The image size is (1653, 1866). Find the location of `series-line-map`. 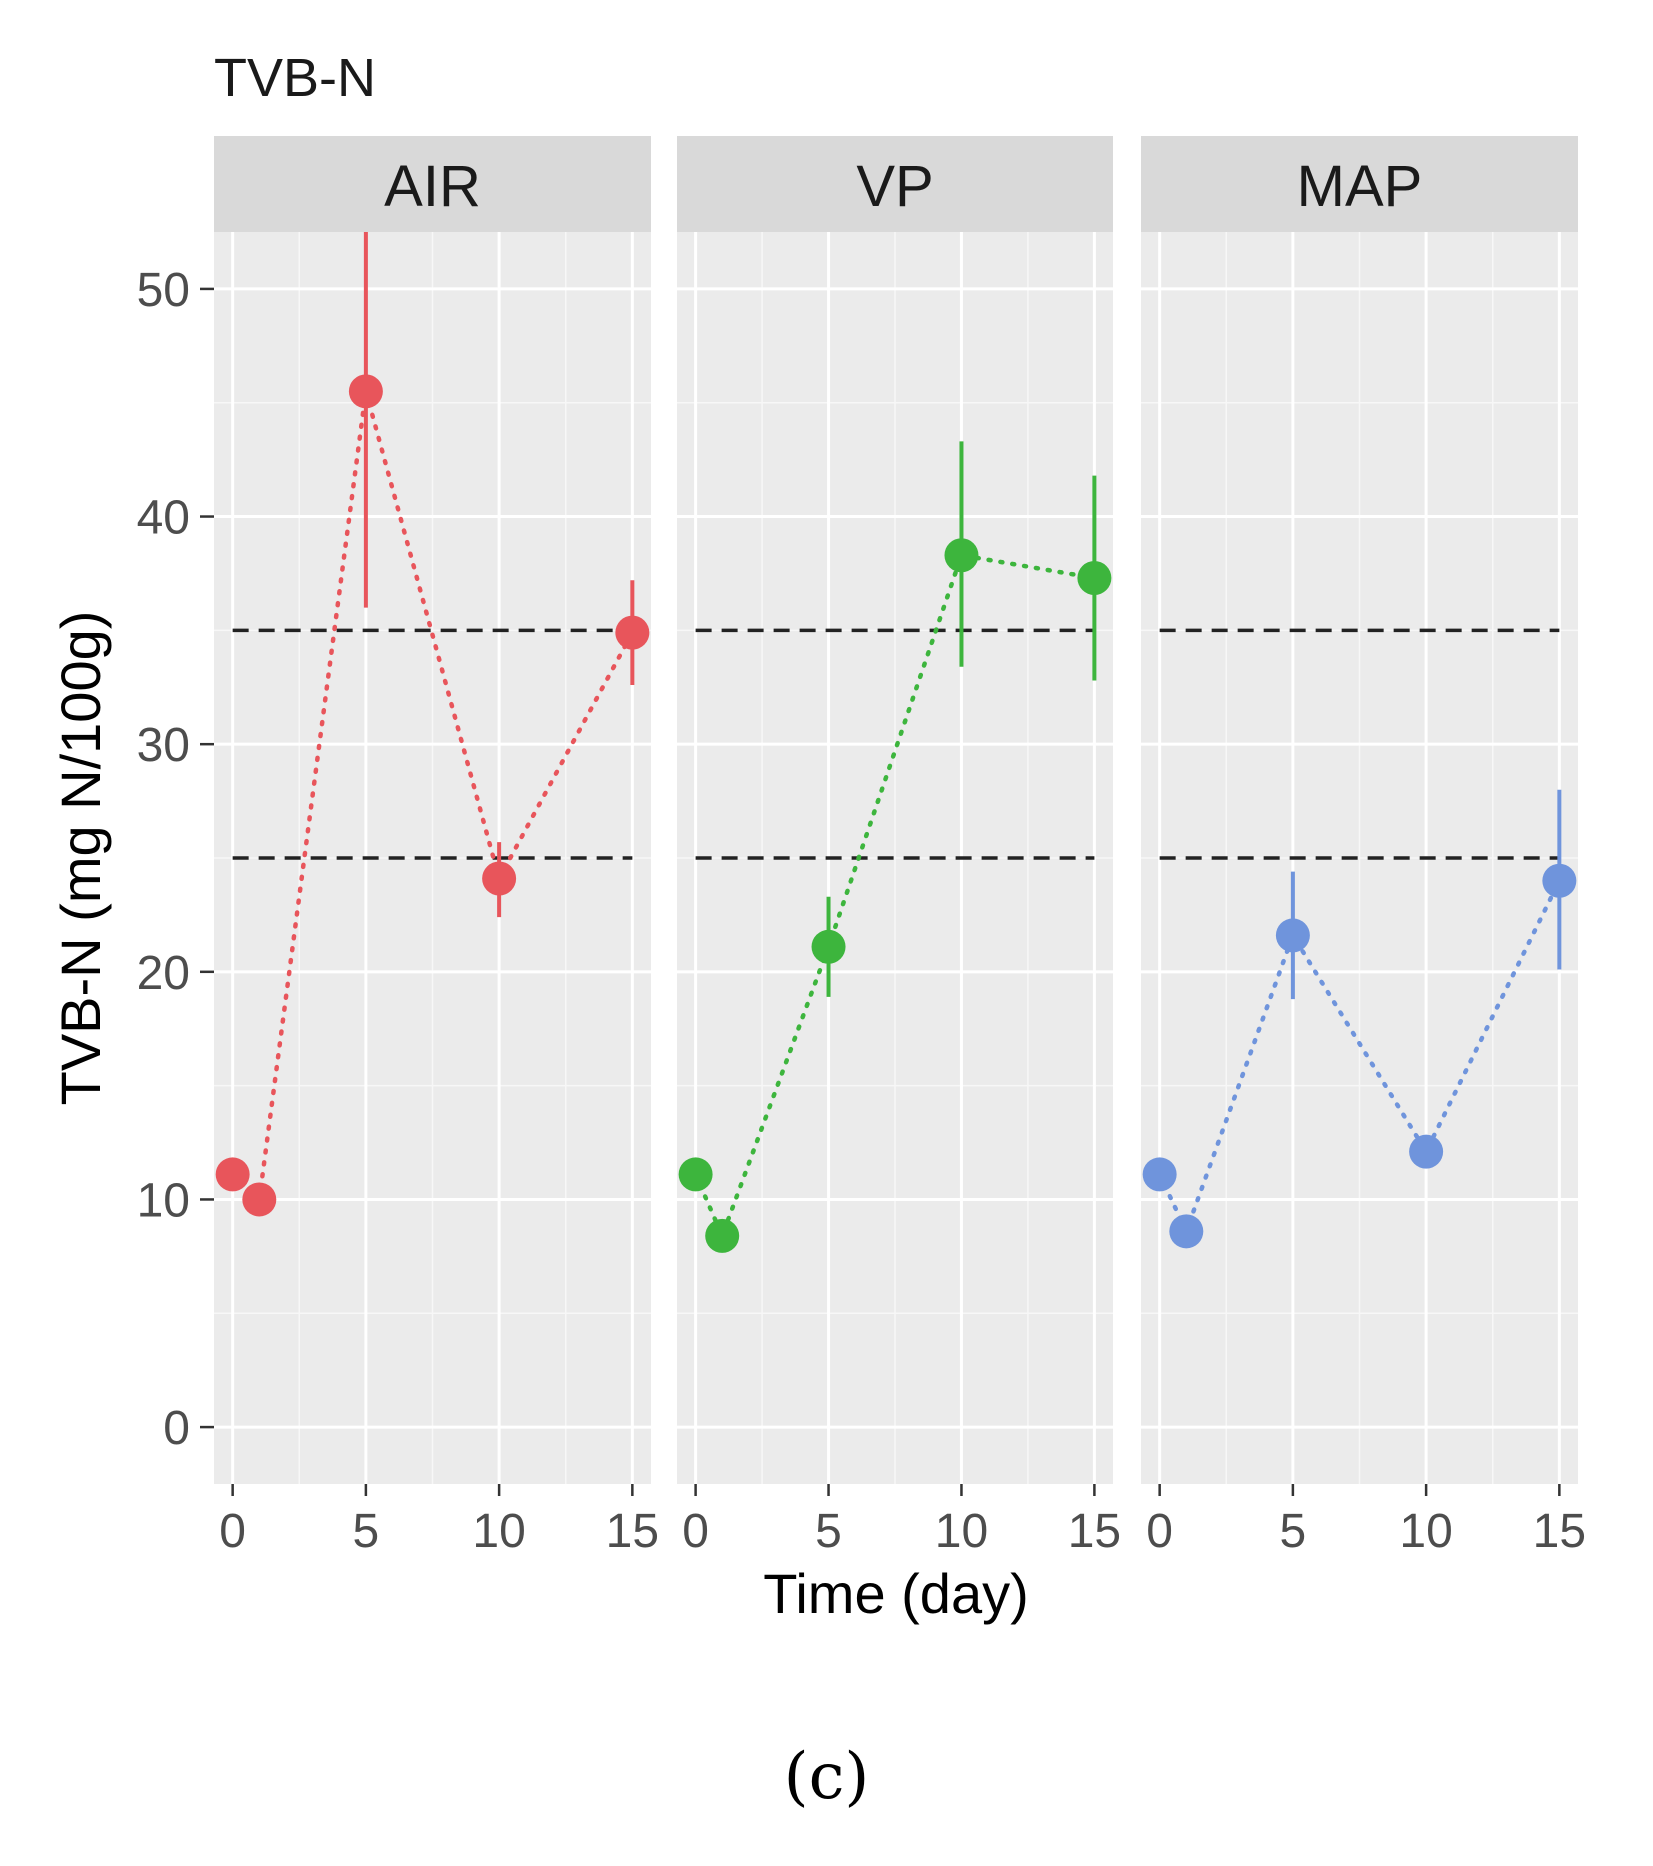

series-line-map is located at coordinates (1359, 1058).